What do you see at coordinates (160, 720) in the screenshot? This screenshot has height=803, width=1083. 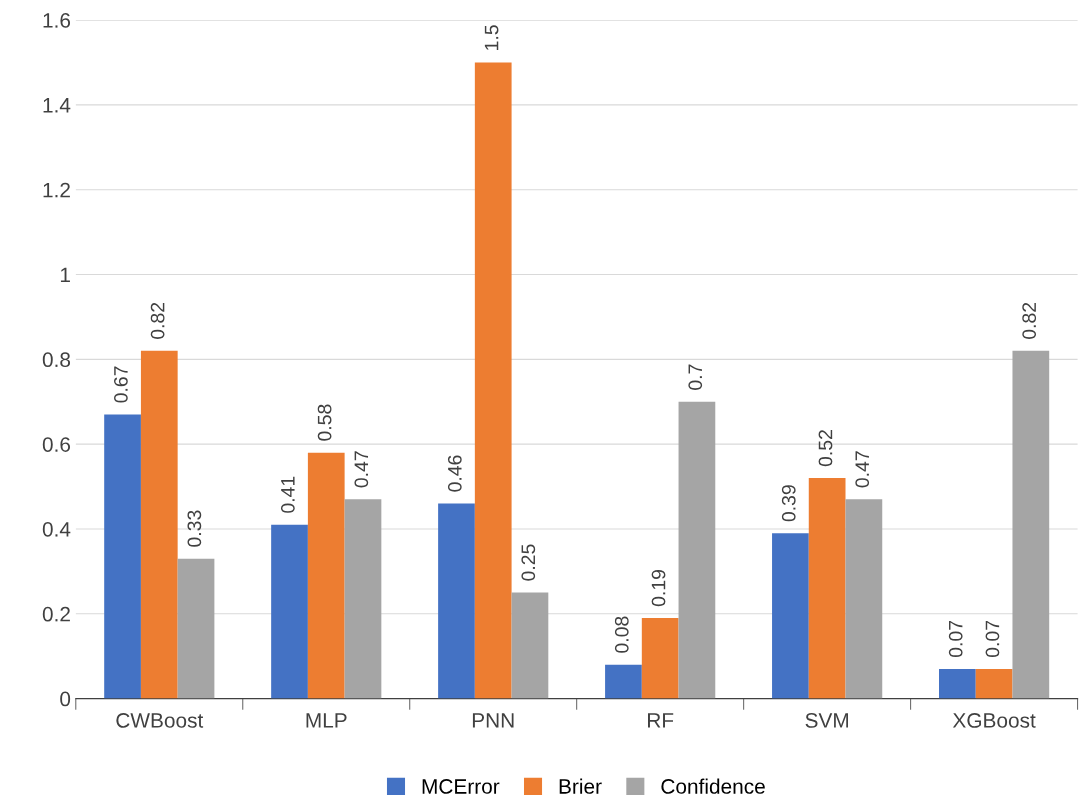 I see `x-tick-label: CWBoost` at bounding box center [160, 720].